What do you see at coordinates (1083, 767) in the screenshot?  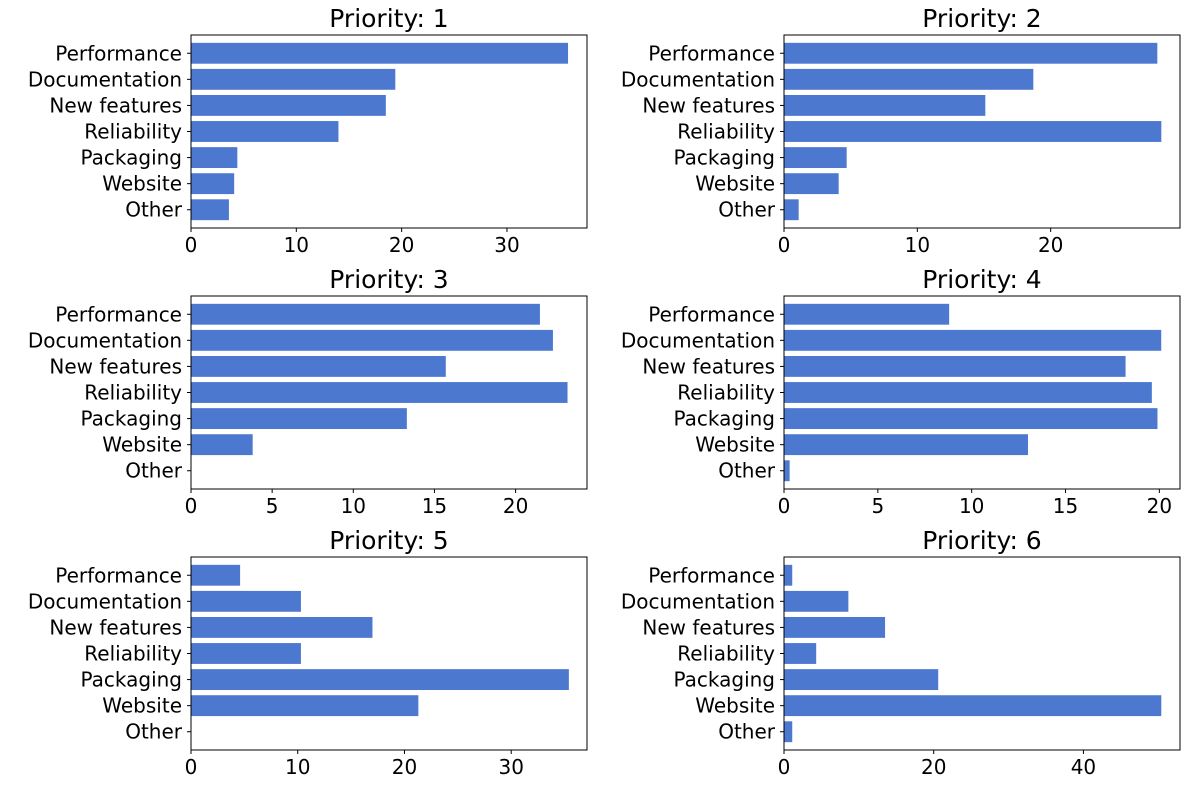 I see `x-tick-label: 40` at bounding box center [1083, 767].